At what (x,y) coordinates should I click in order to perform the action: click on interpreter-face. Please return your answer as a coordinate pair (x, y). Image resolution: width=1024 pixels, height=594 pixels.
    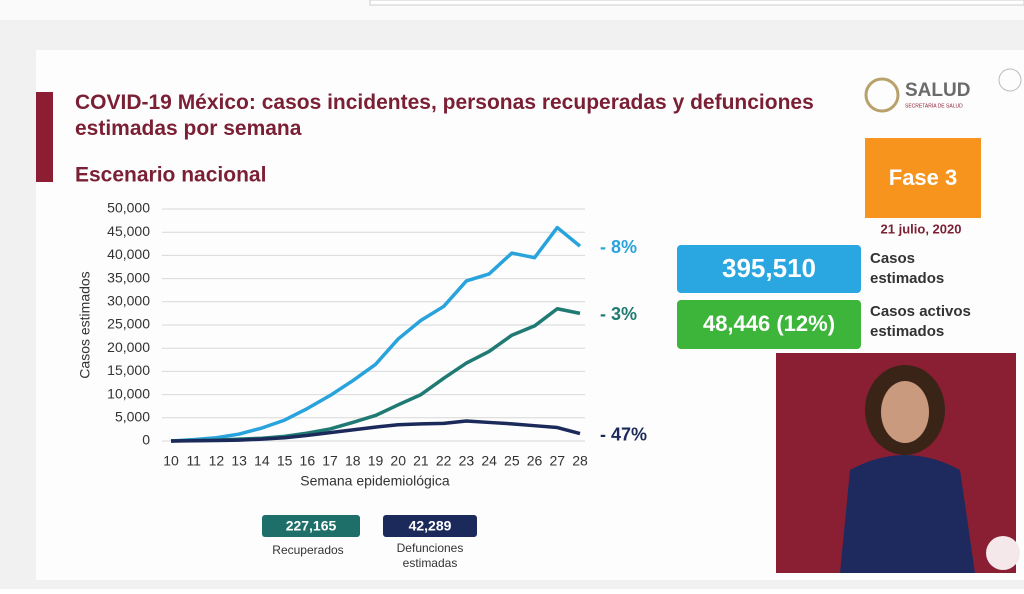
    Looking at the image, I should click on (905, 412).